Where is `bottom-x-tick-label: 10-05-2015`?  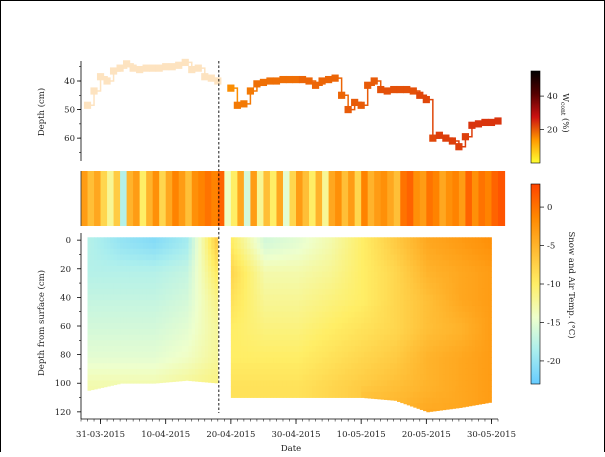
bottom-x-tick-label: 10-05-2015 is located at coordinates (361, 435).